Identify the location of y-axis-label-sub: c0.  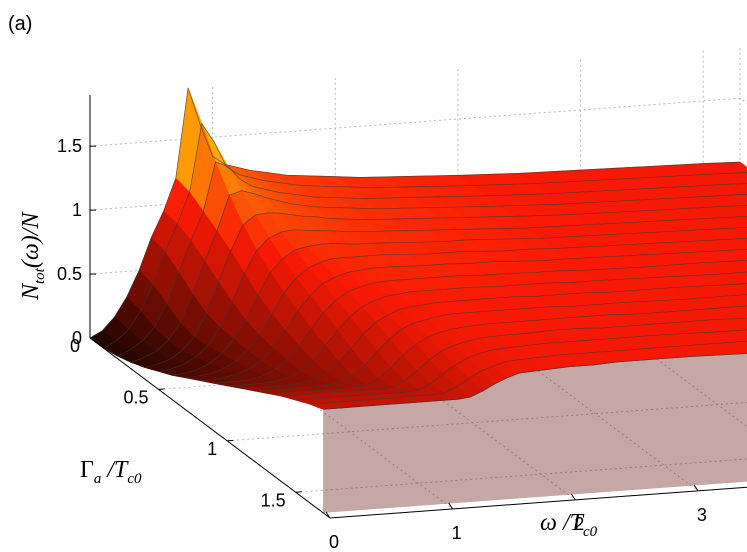
(134, 479).